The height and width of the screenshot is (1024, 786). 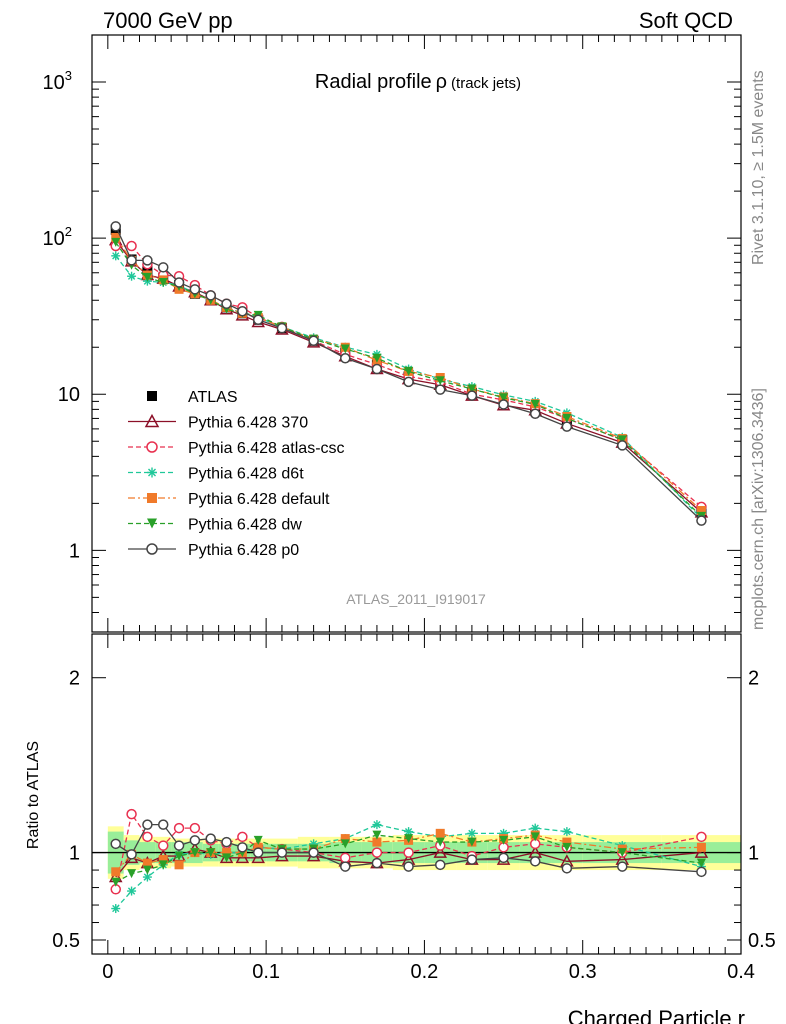 I want to click on y-tick-label: 10, so click(x=69, y=395).